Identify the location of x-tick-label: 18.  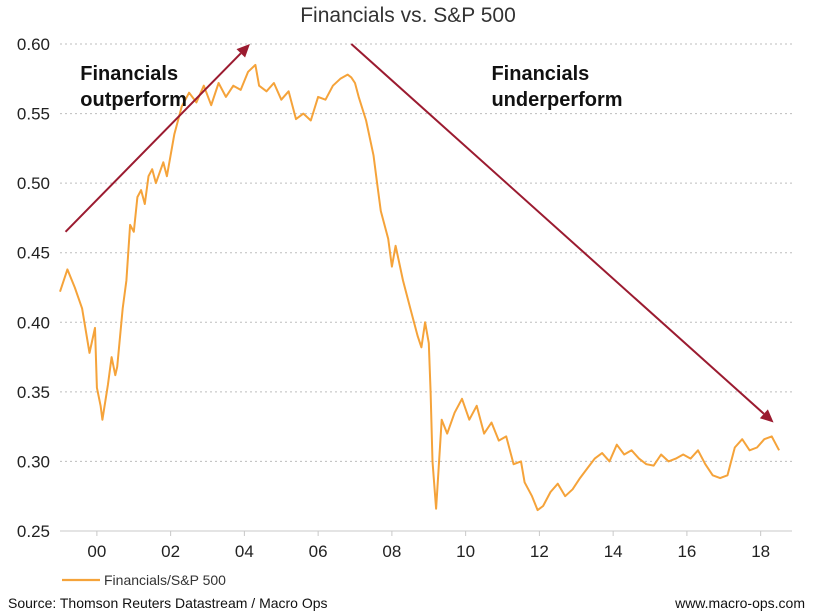
(760, 551).